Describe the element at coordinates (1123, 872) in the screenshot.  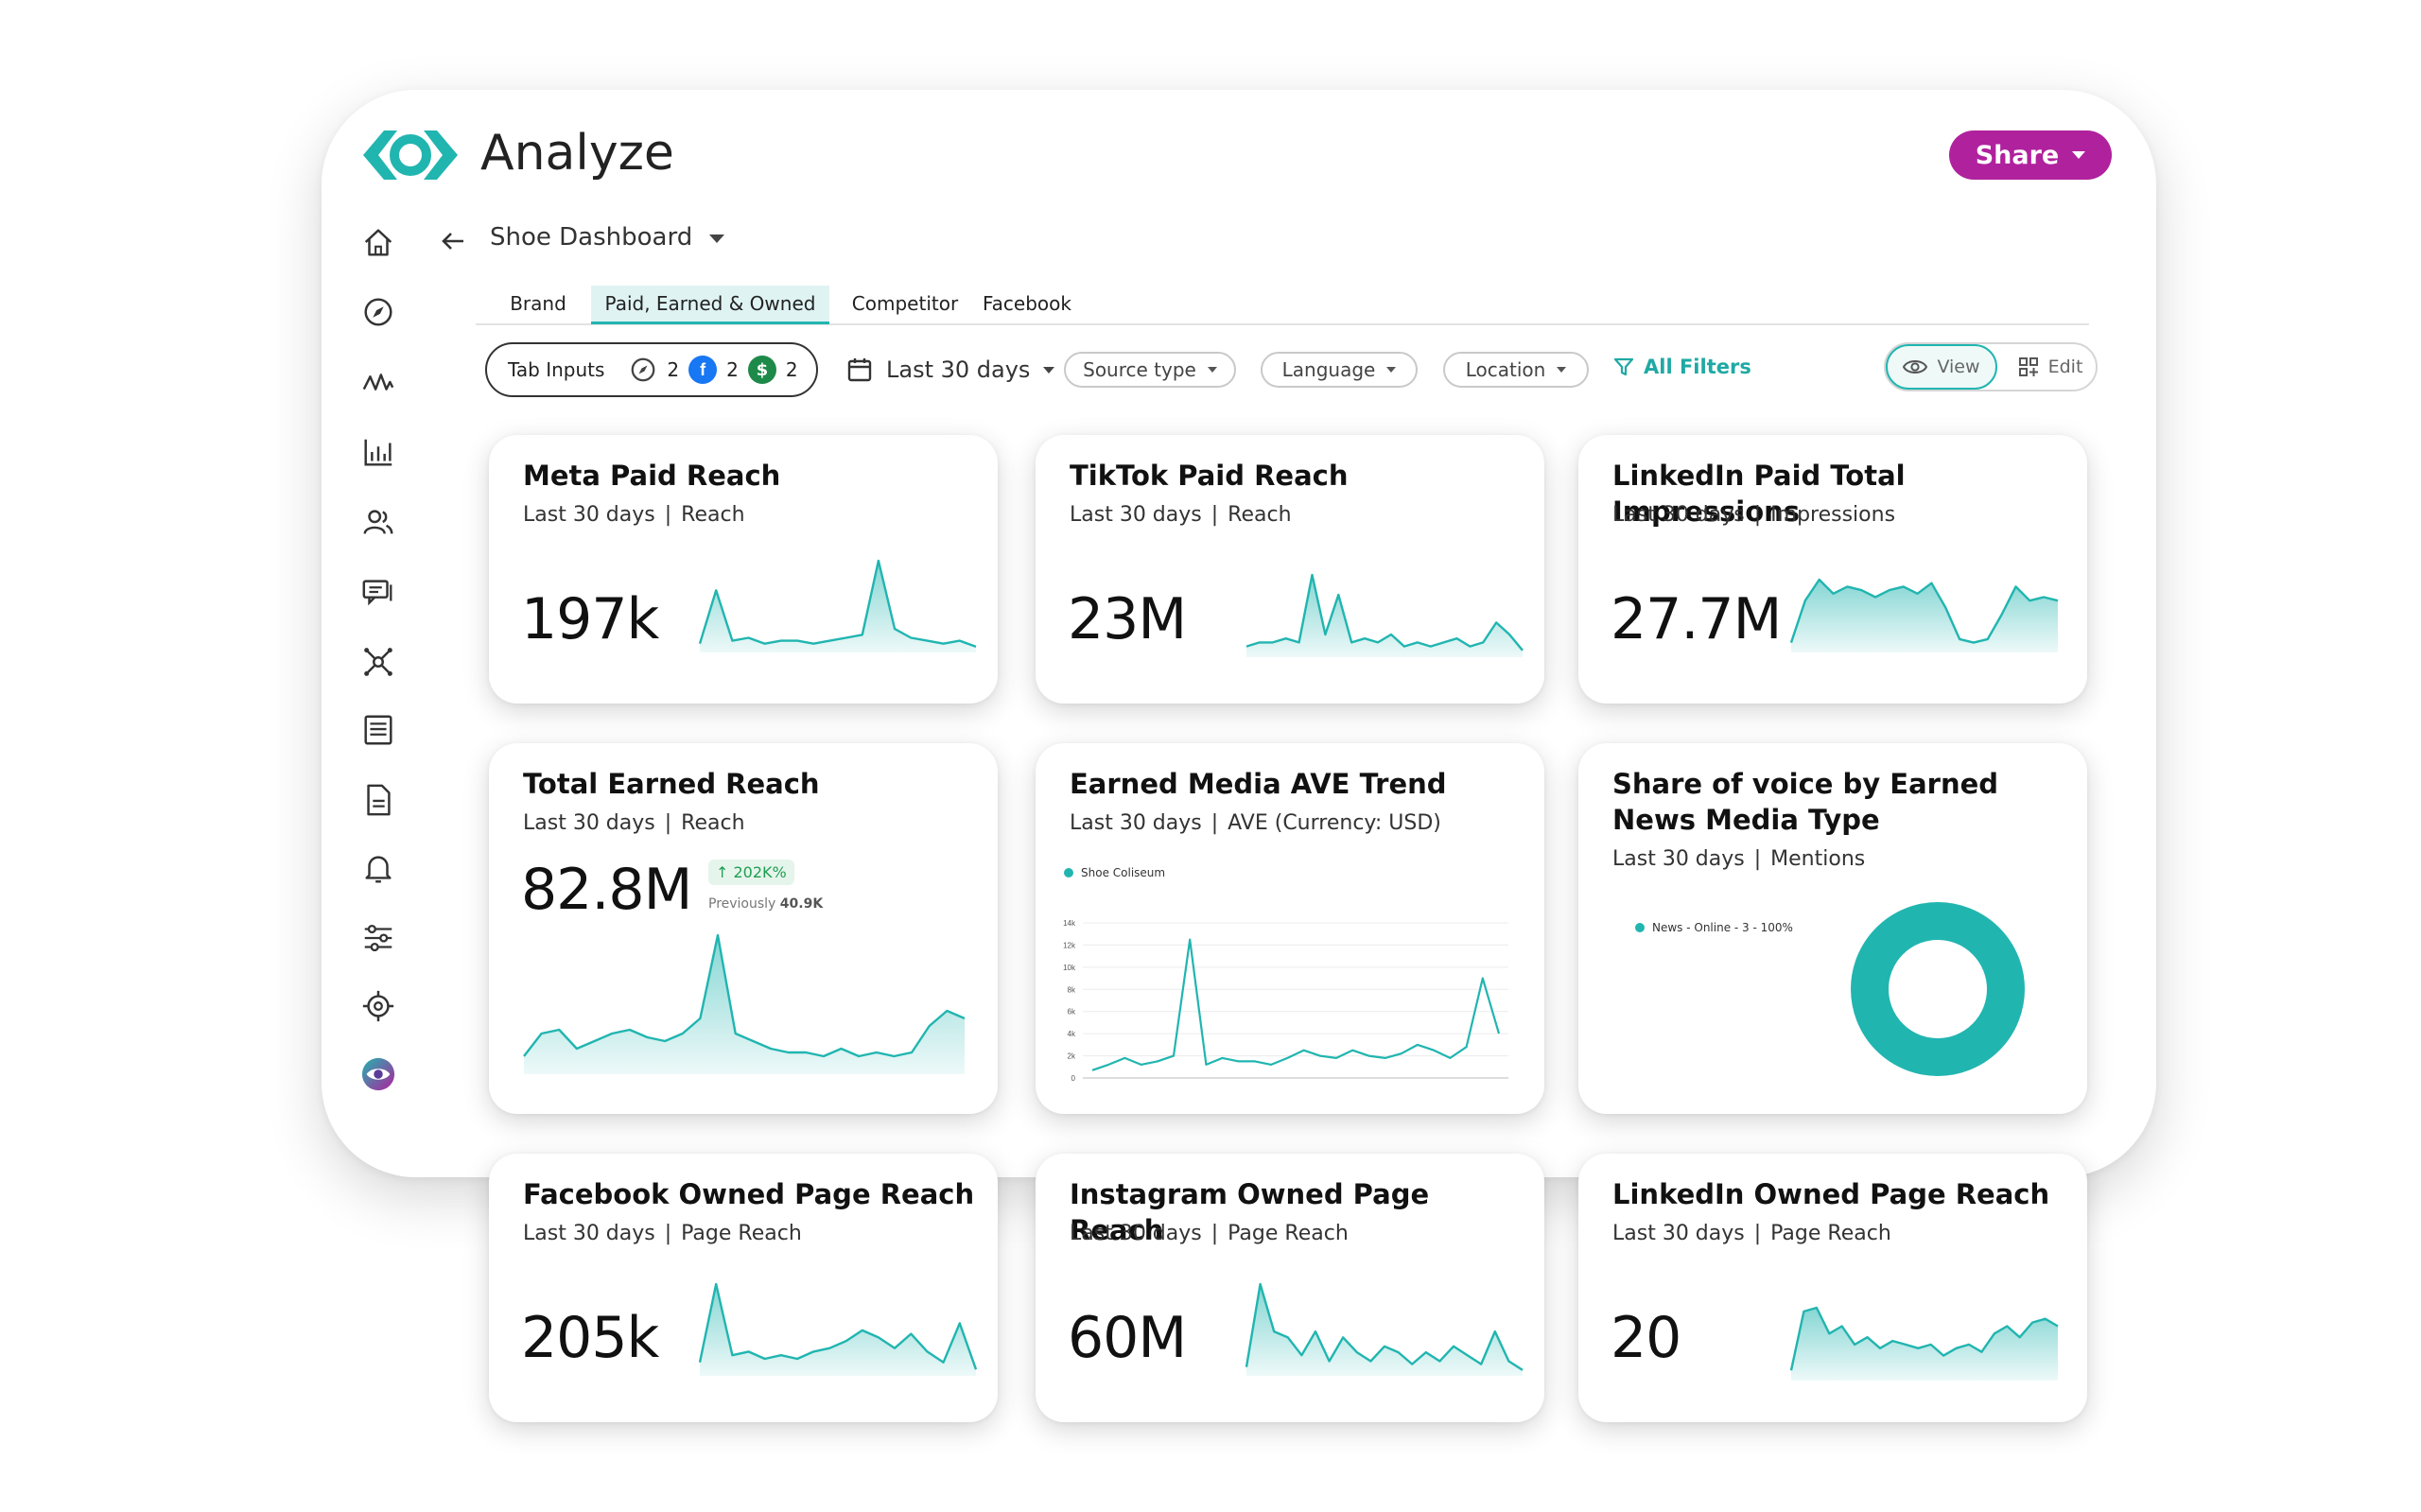
I see `legend-label: Shoe Coliseum` at that location.